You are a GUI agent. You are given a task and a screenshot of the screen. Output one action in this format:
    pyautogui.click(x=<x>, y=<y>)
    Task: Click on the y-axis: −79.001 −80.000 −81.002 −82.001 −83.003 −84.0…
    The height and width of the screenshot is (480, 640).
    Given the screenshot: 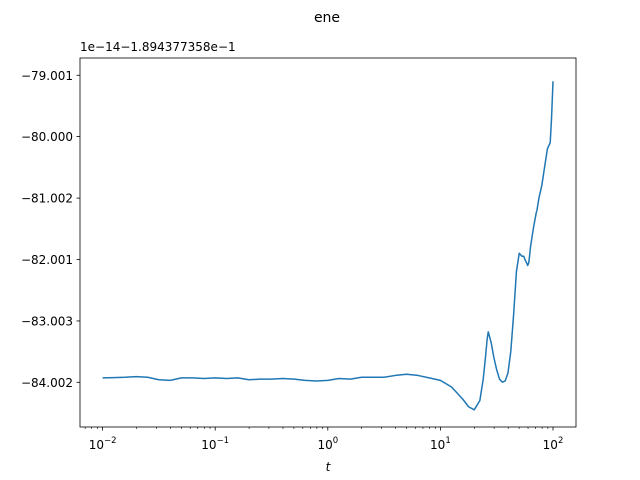 What is the action you would take?
    pyautogui.click(x=50, y=229)
    